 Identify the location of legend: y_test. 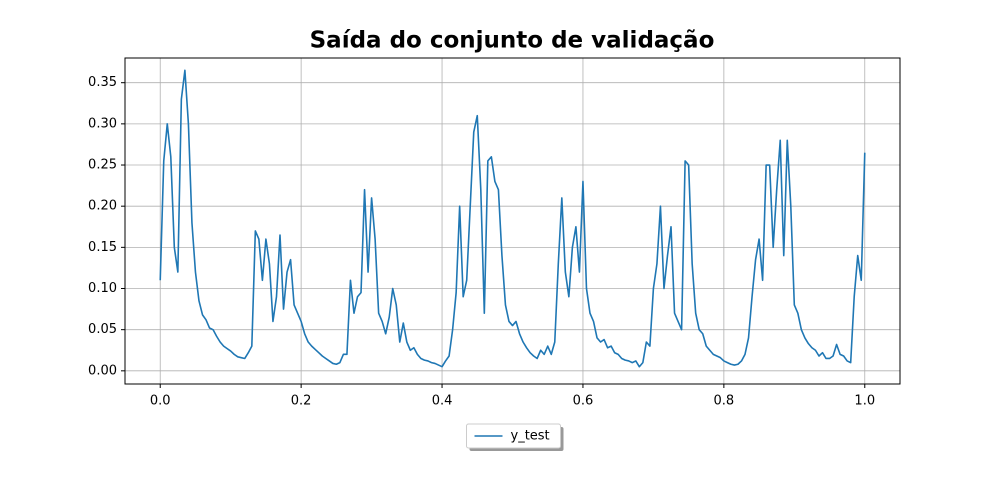
(515, 437).